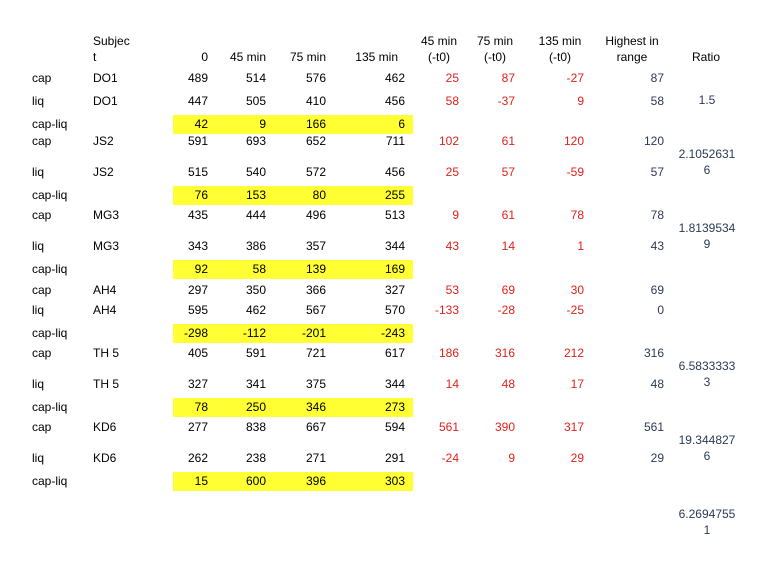  I want to click on cell-v75: 721, so click(315, 353).